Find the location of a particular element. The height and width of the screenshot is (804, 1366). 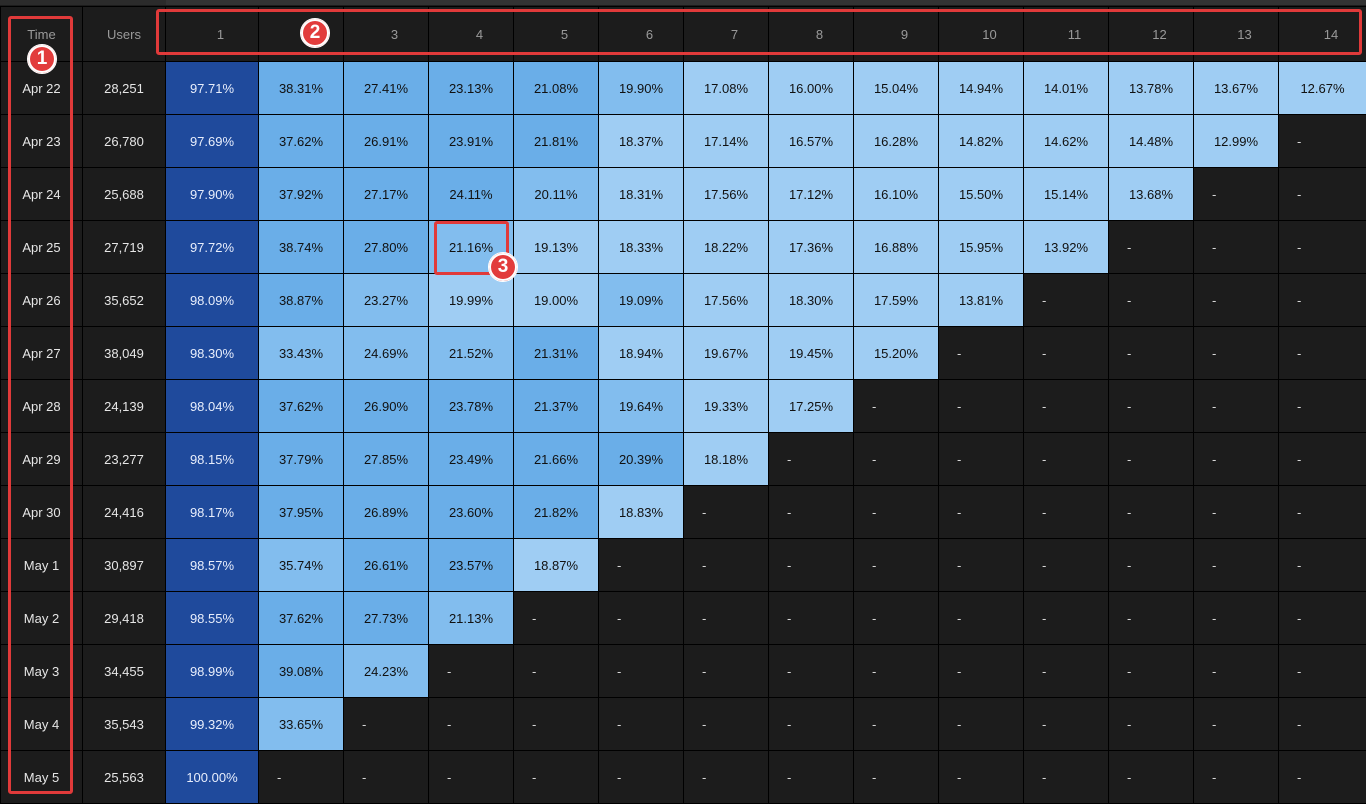

retention-cell: 16.10% is located at coordinates (896, 194).